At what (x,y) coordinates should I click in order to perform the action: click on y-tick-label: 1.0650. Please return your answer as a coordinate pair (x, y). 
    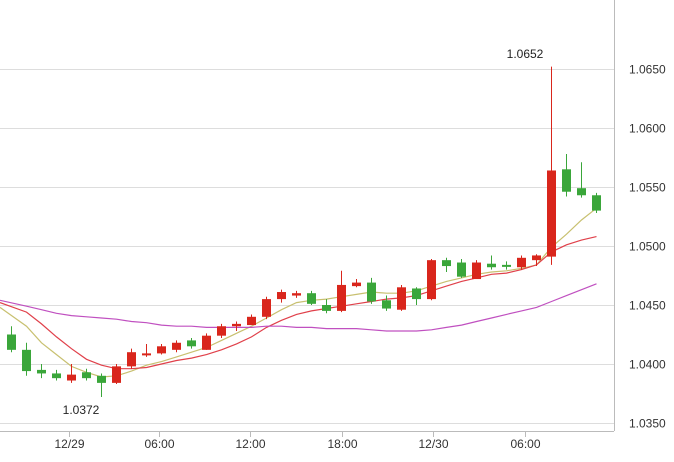
    Looking at the image, I should click on (647, 70).